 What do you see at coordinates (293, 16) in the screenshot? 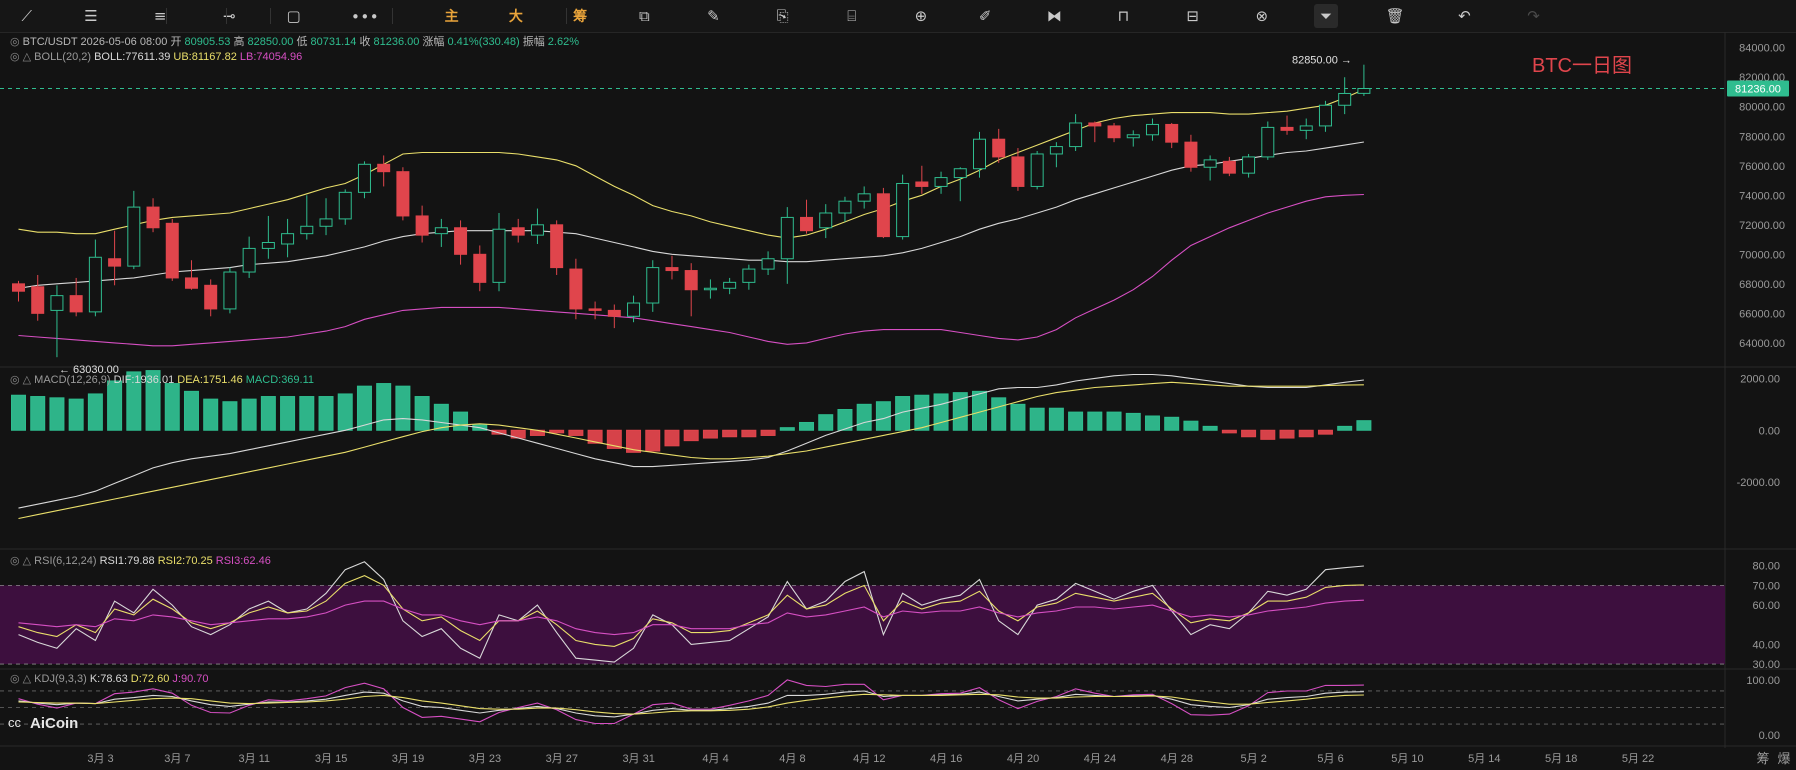
I see `rectangle-icon: ▢` at bounding box center [293, 16].